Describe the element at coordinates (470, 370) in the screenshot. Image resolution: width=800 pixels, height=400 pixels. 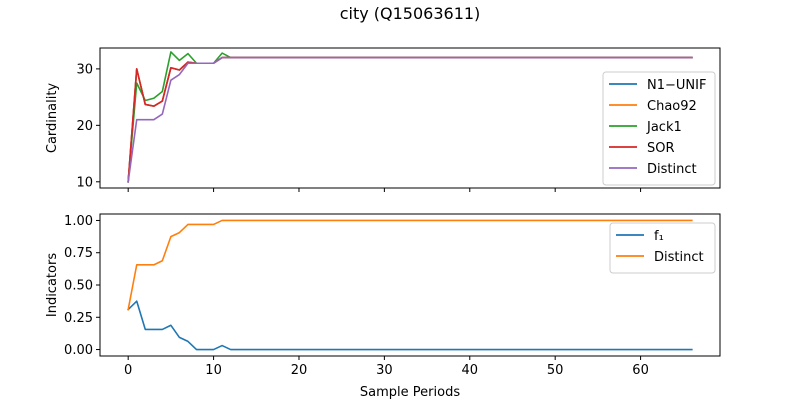
I see `x-tick-label: 40` at that location.